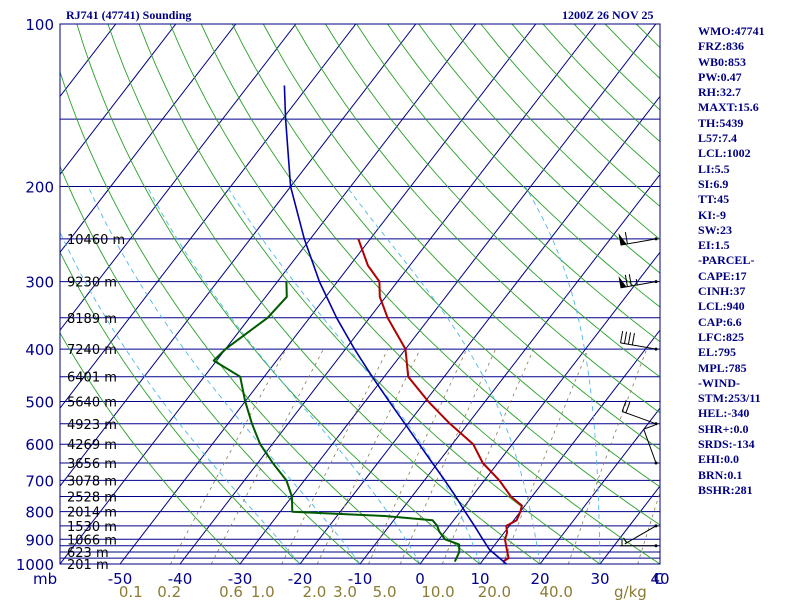 This screenshot has width=800, height=600. I want to click on temperature-tick-label: 40, so click(659, 579).